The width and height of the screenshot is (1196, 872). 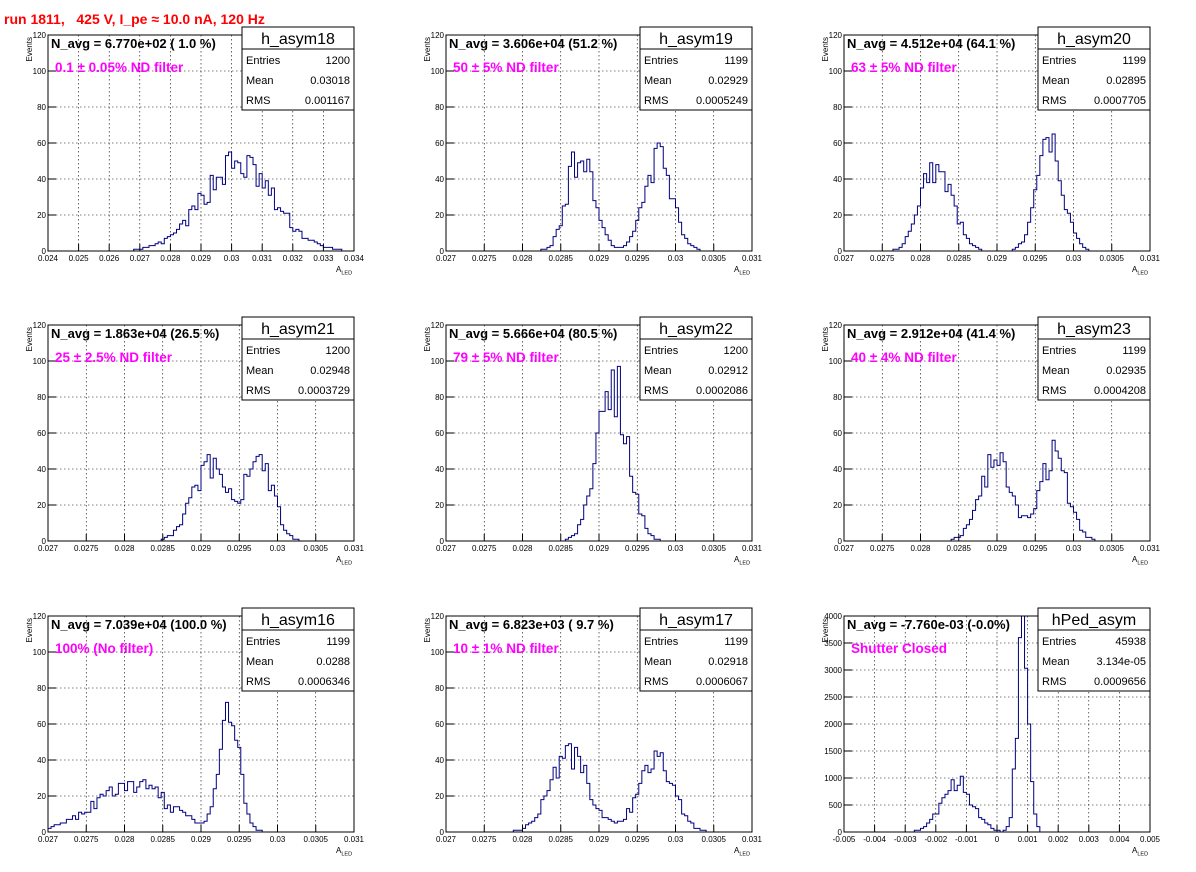 What do you see at coordinates (333, 662) in the screenshot?
I see `stats-value: 0.0288` at bounding box center [333, 662].